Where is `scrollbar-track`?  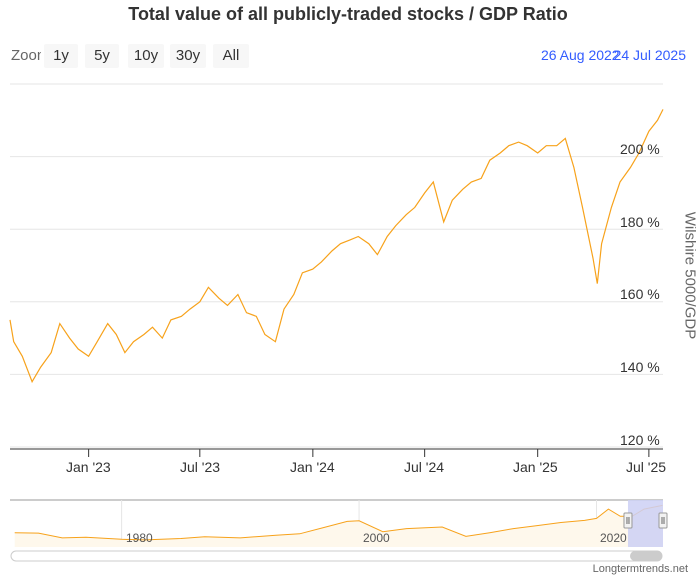
scrollbar-track is located at coordinates (336, 556).